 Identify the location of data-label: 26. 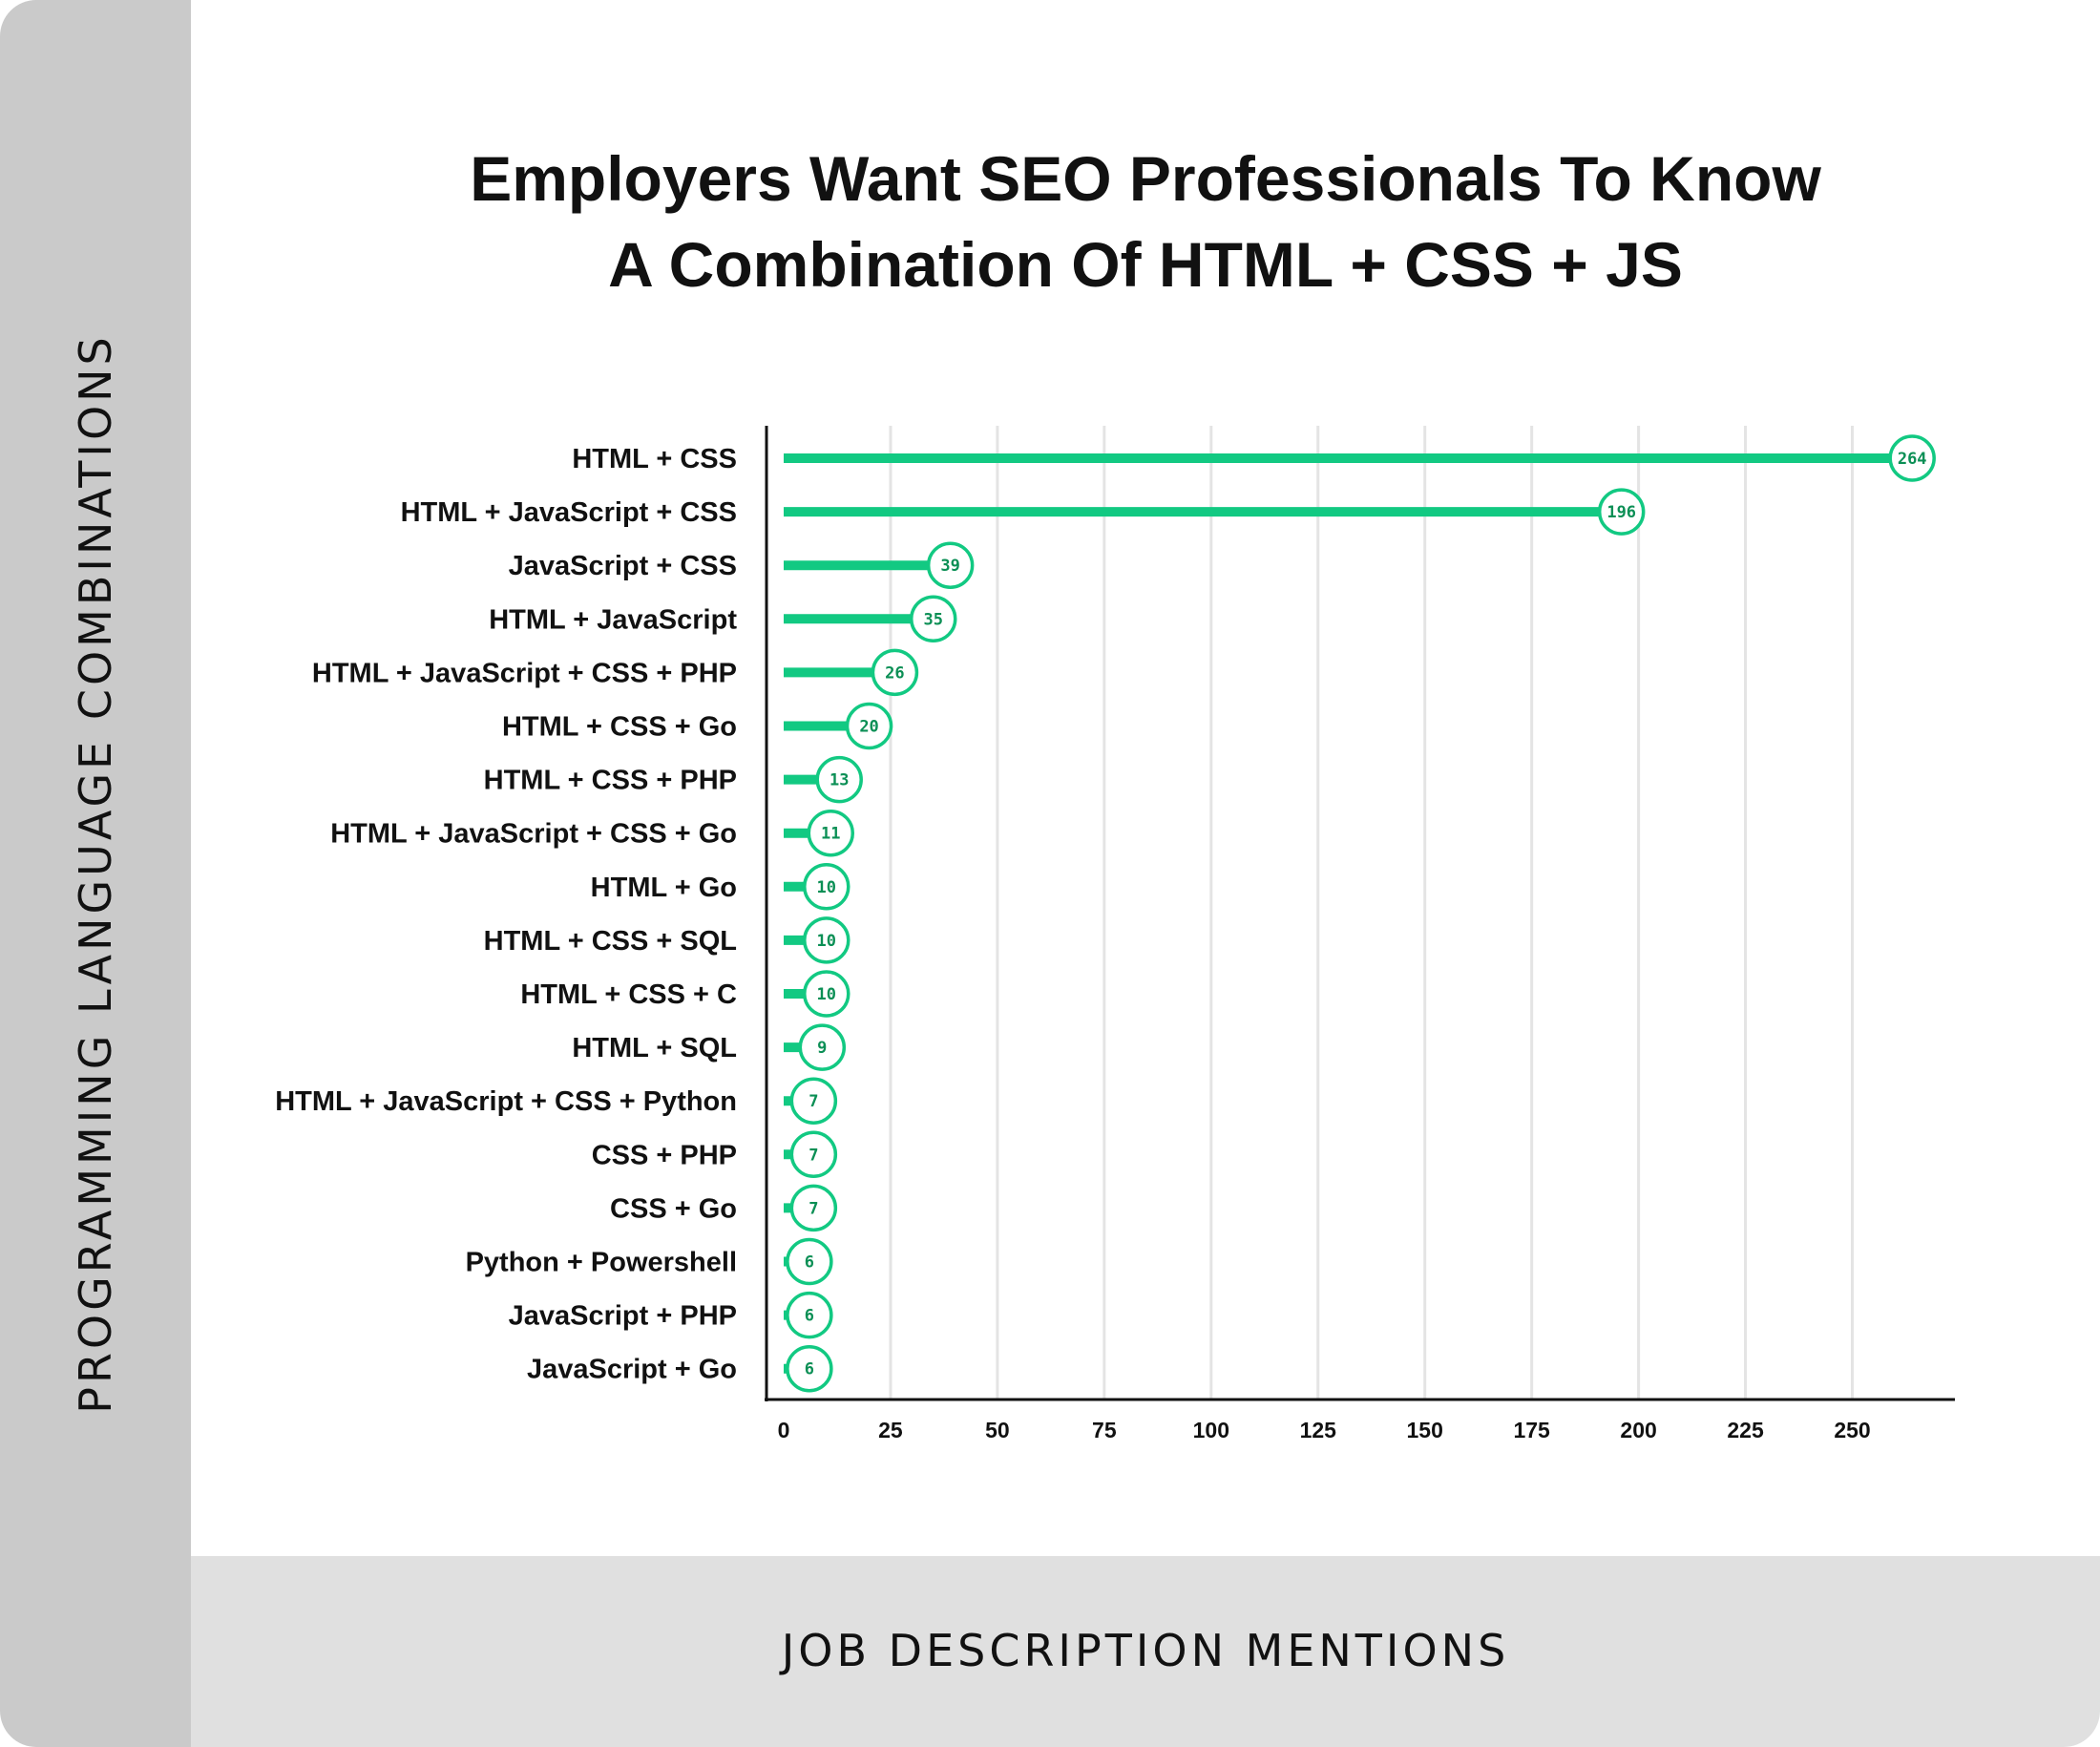
(895, 673).